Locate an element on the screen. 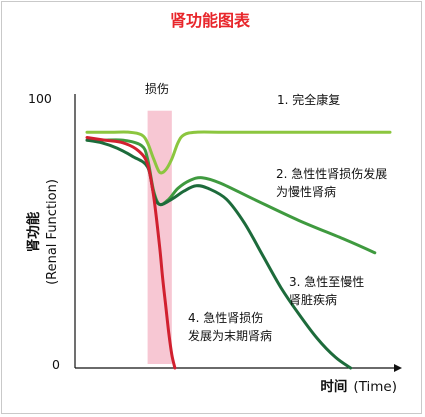 The image size is (425, 417). y-tick-0: 0 is located at coordinates (56, 364).